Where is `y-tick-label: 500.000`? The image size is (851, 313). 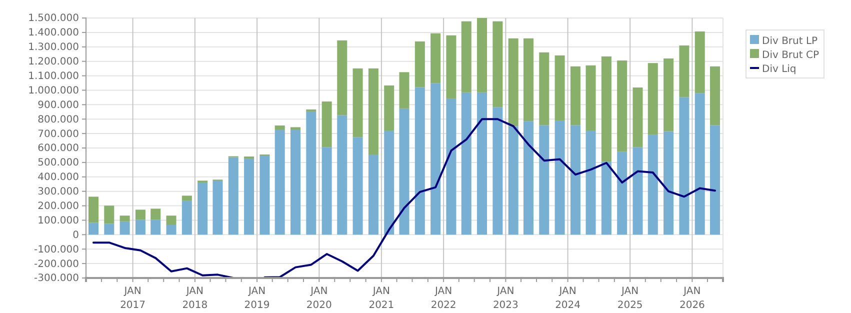
y-tick-label: 500.000 is located at coordinates (58, 163).